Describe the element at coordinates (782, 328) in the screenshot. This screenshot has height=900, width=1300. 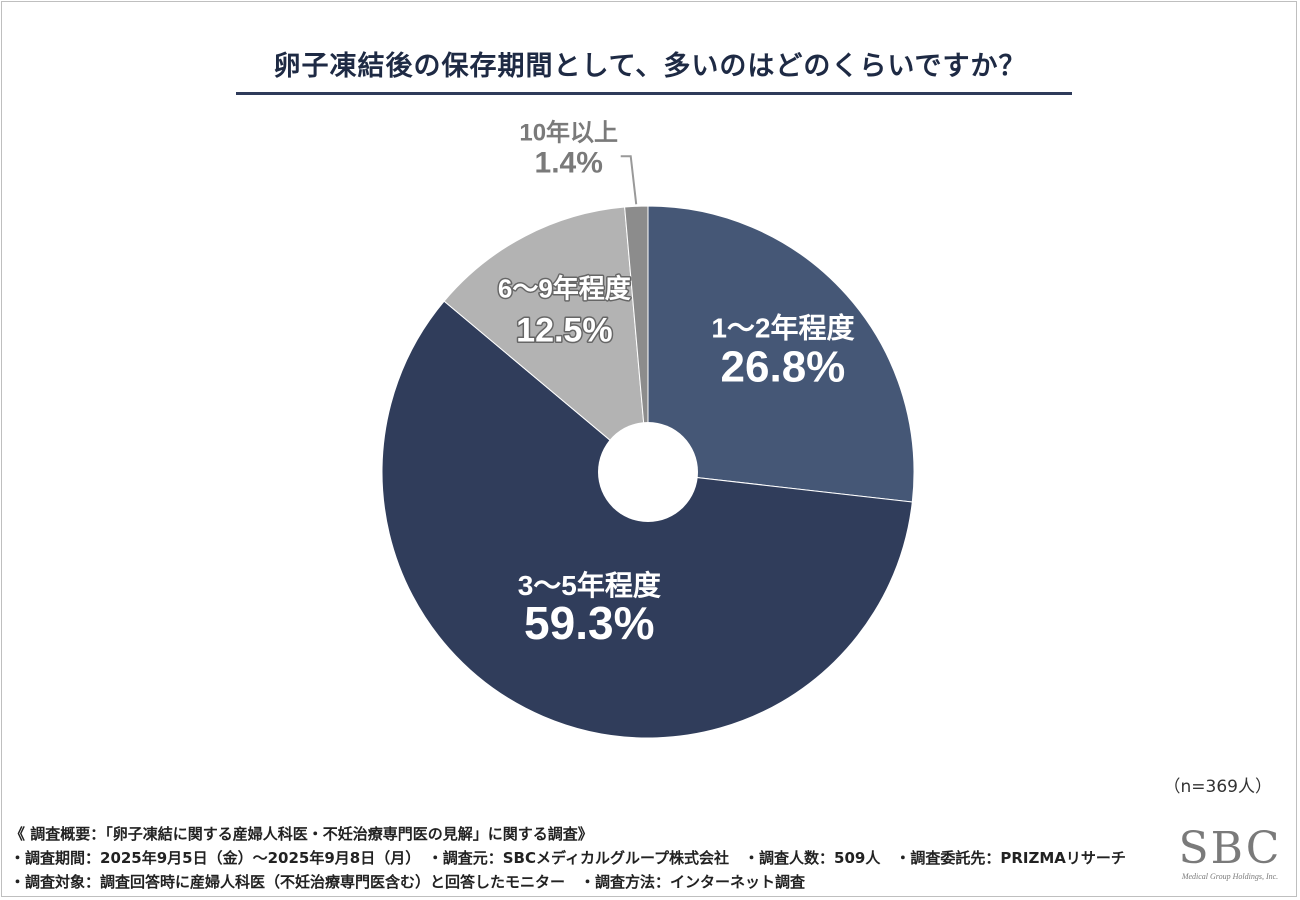
I see `slice-label-1: 1～2年程度` at that location.